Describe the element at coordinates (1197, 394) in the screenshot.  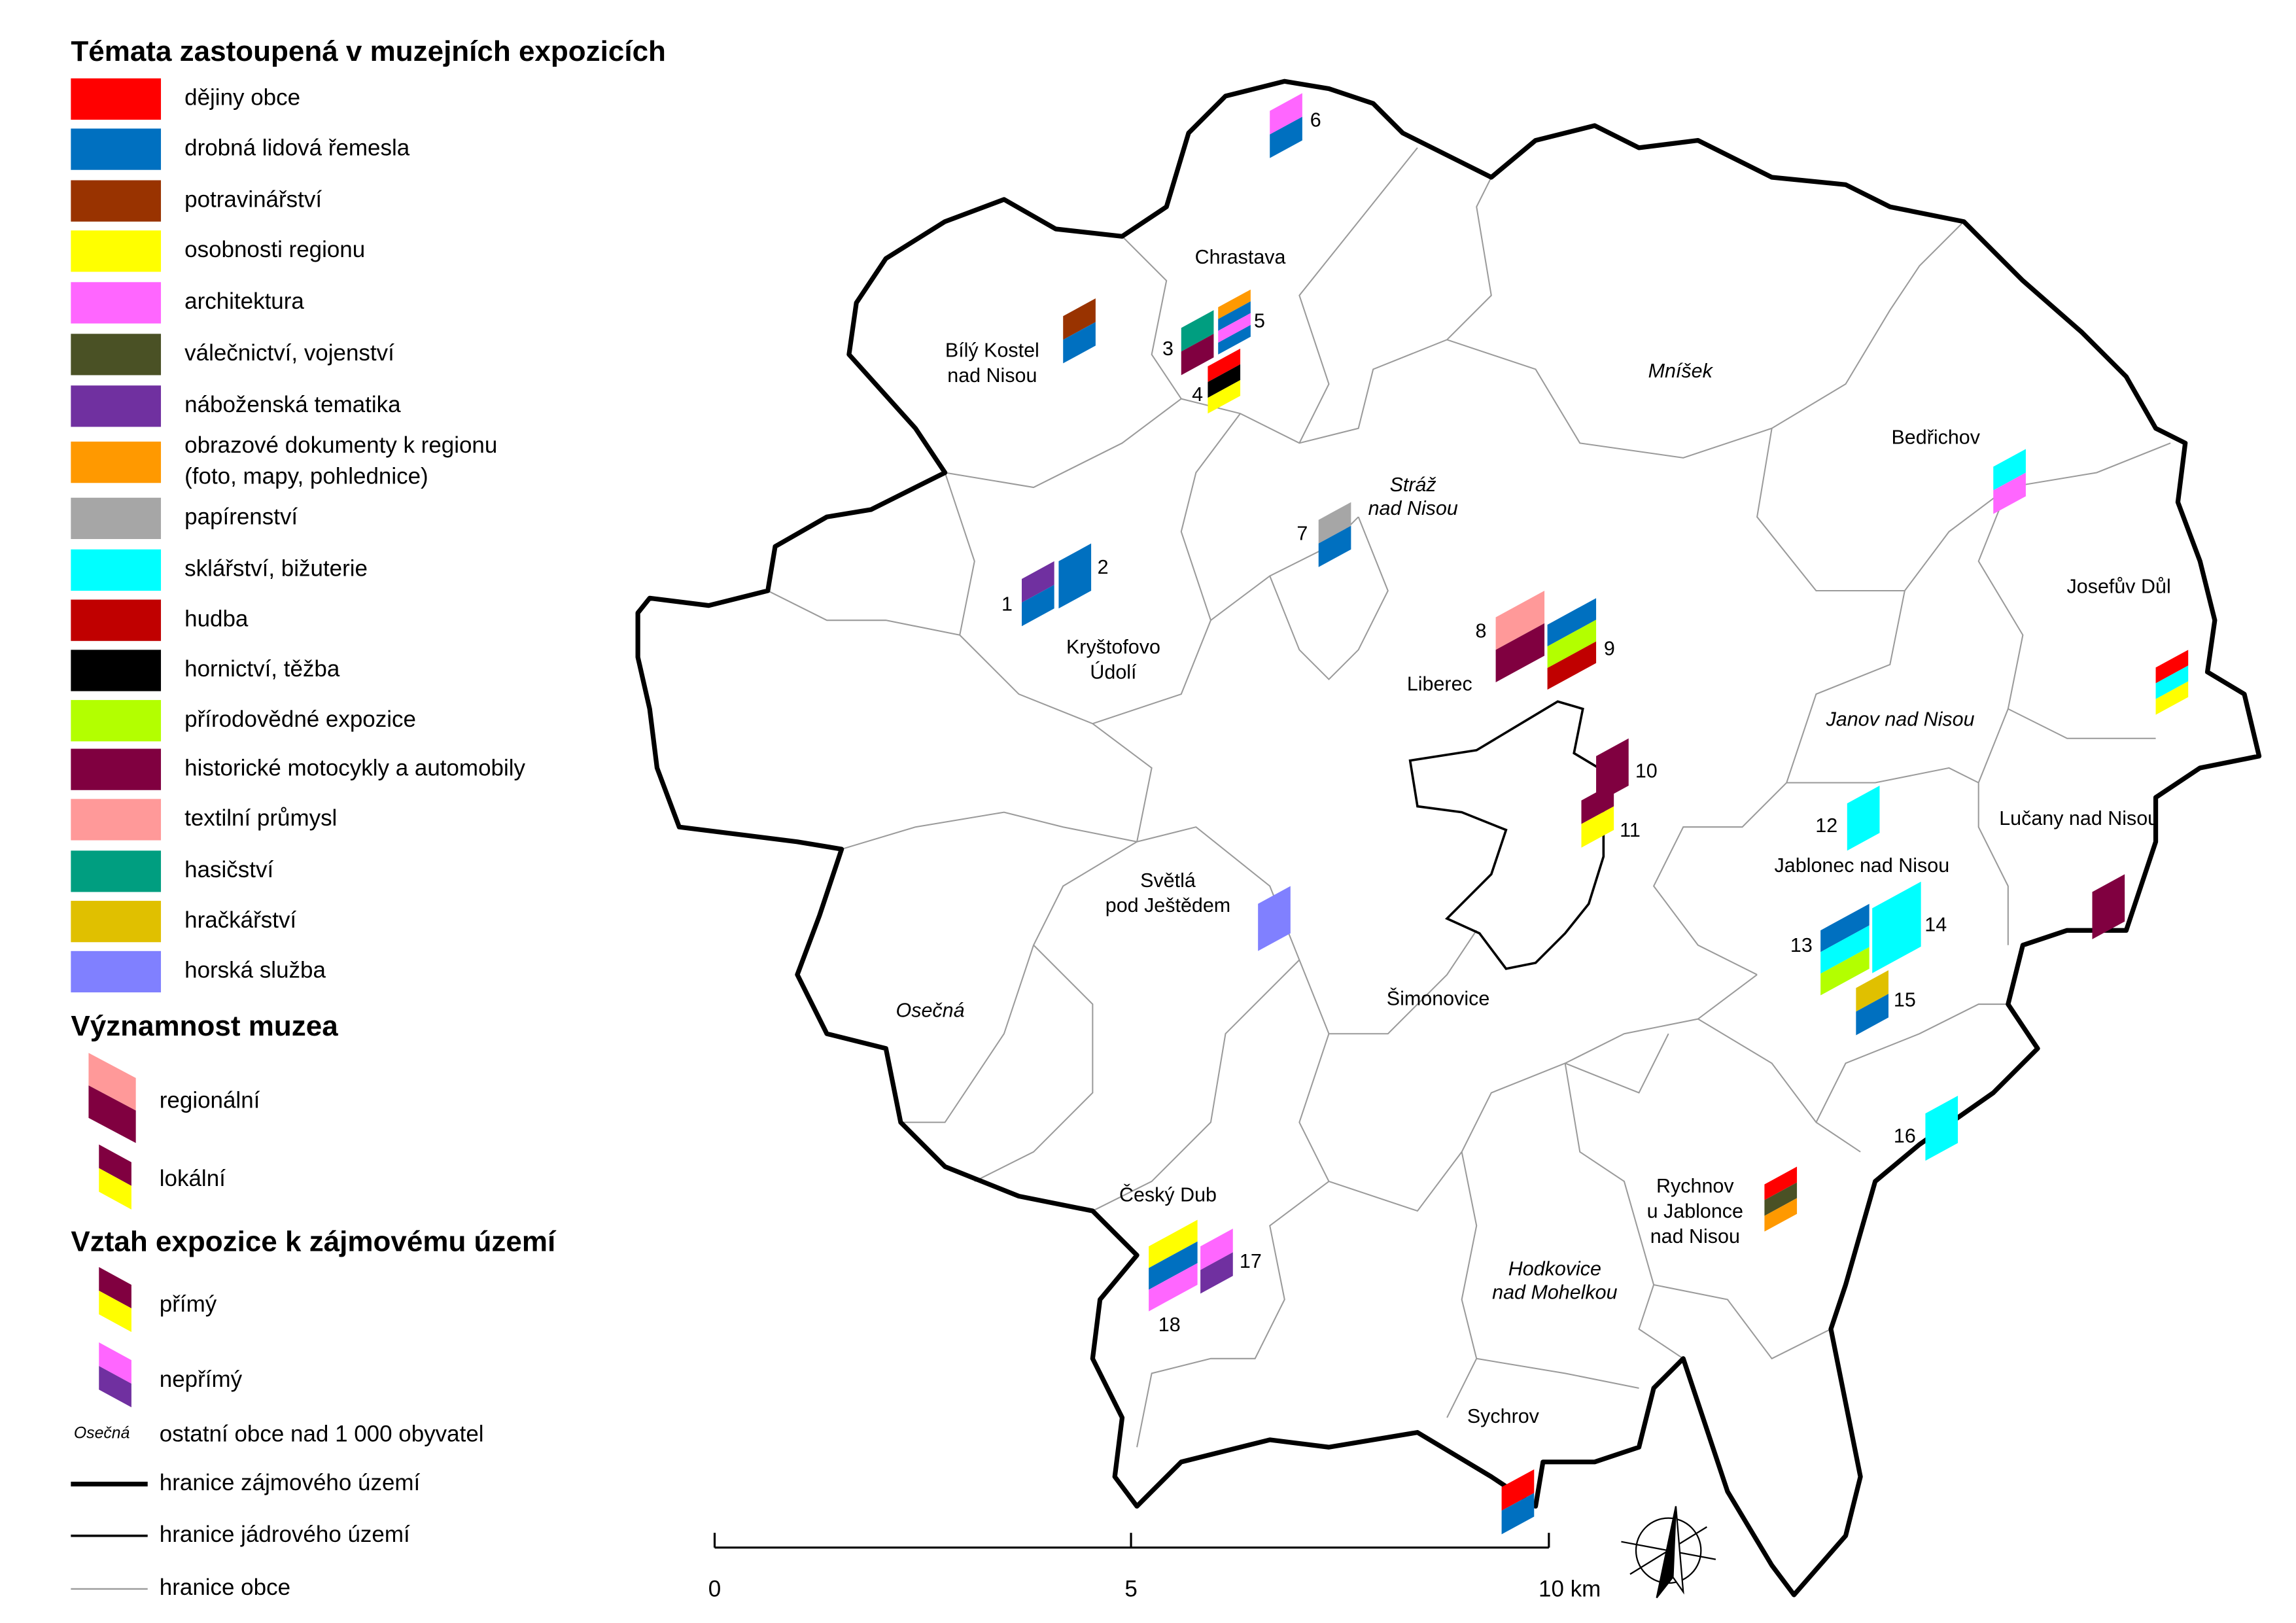
I see `museum-number: 4` at that location.